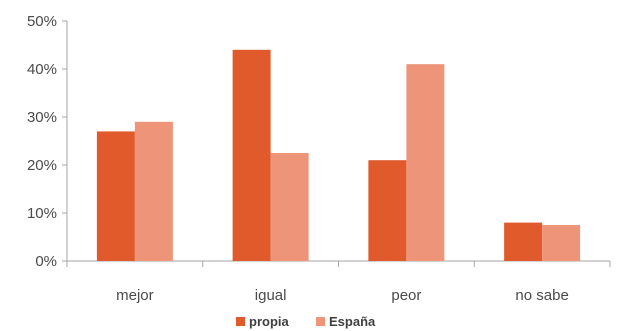  What do you see at coordinates (42, 213) in the screenshot?
I see `y-tick-label: 10%` at bounding box center [42, 213].